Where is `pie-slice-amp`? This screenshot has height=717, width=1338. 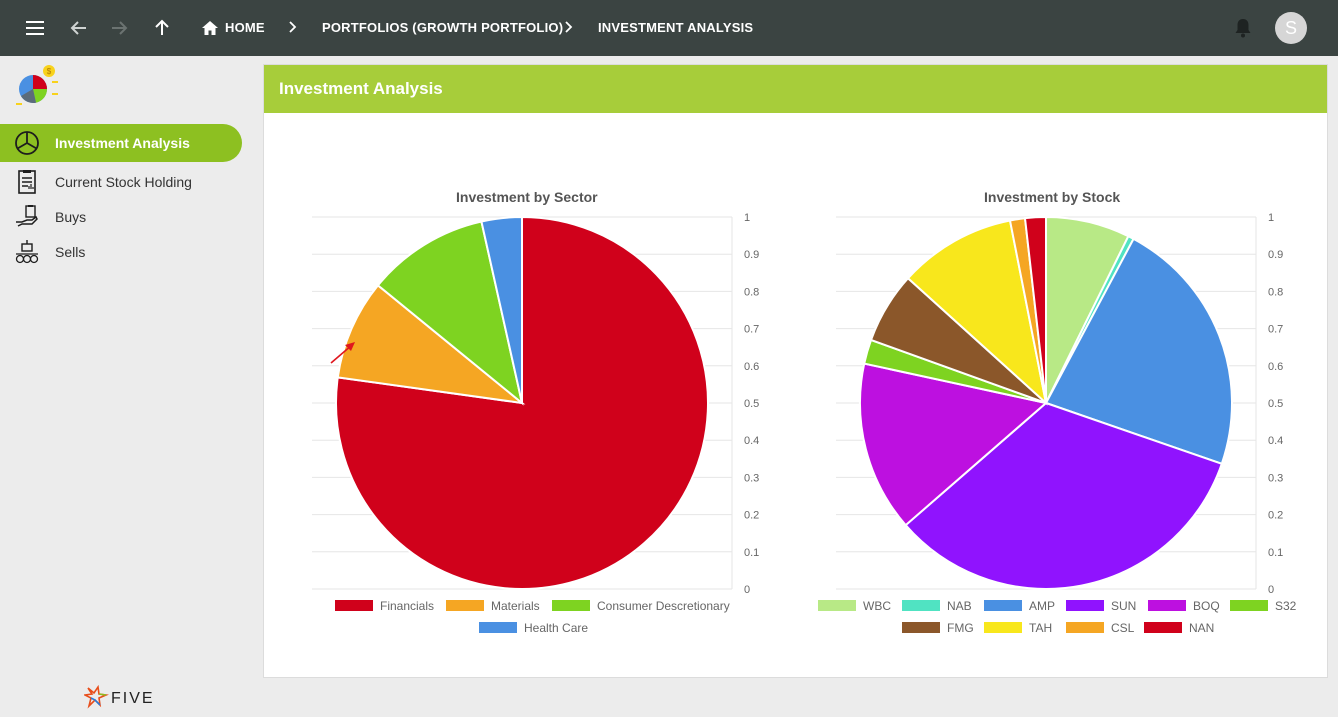 pie-slice-amp is located at coordinates (1138, 351).